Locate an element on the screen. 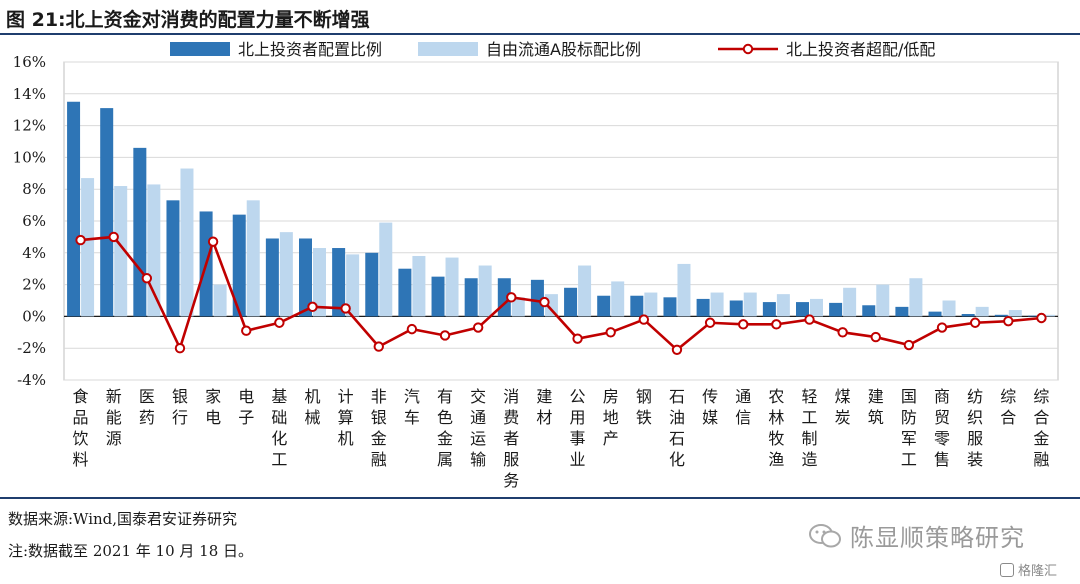  x-tick-label: 综合 is located at coordinates (1008, 407).